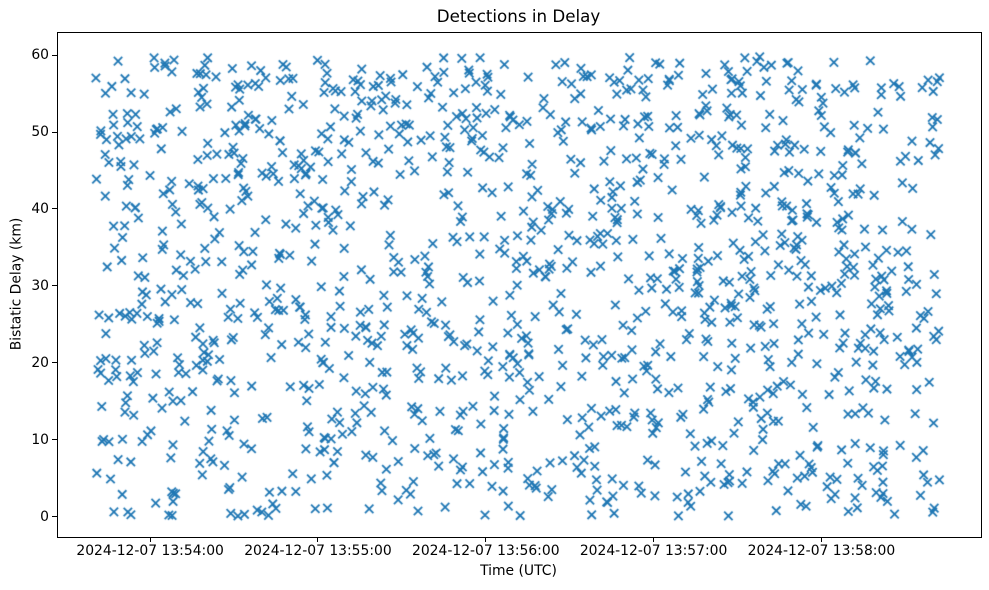 Image resolution: width=989 pixels, height=590 pixels. Describe the element at coordinates (40, 132) in the screenshot. I see `y-tick-label: 50` at that location.